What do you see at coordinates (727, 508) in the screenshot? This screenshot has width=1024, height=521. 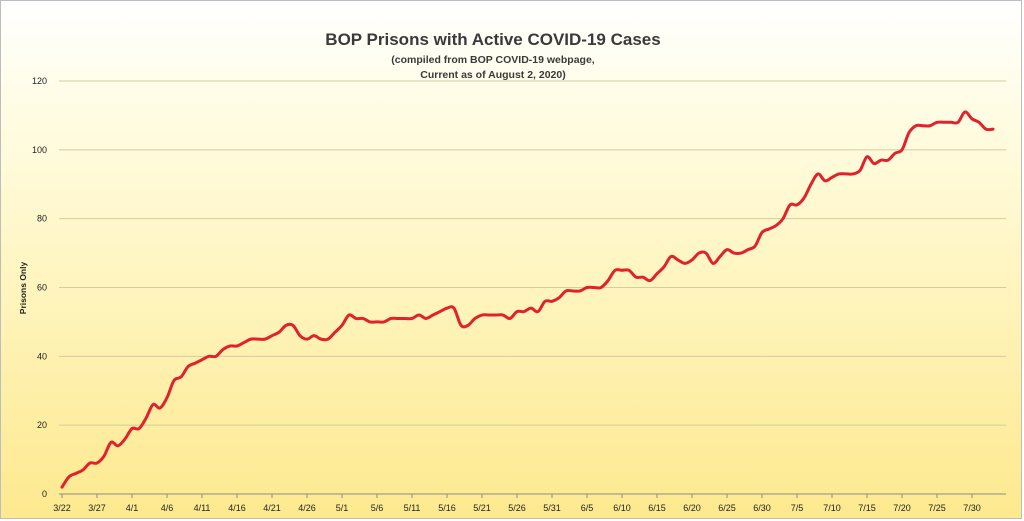 I see `x-tick-label: 6/25` at bounding box center [727, 508].